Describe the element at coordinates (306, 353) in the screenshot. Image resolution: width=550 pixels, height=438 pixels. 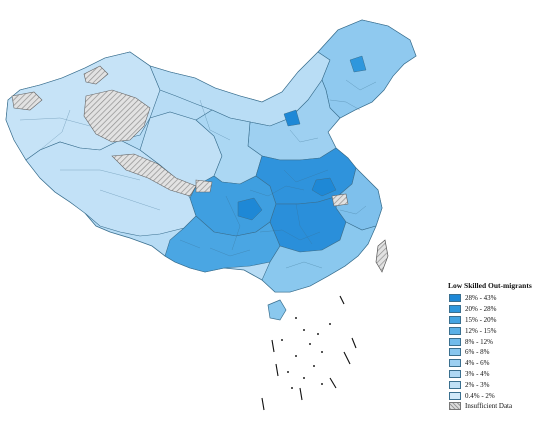
I see `south-china-sea-islets` at that location.